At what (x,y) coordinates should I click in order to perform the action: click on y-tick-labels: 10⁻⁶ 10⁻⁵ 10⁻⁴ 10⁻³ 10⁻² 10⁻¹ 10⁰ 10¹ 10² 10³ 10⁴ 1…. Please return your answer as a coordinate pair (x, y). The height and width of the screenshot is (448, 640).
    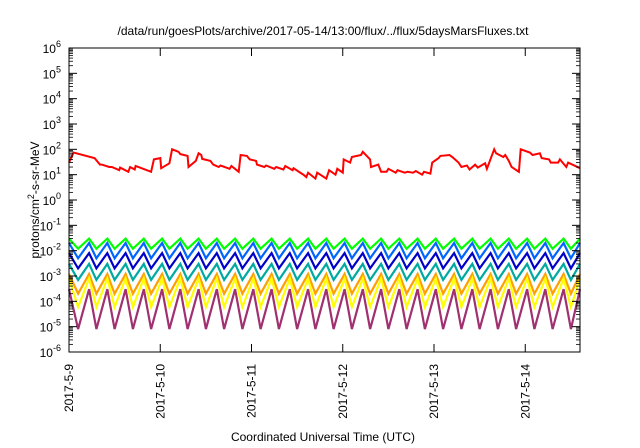
    Looking at the image, I should click on (50, 199).